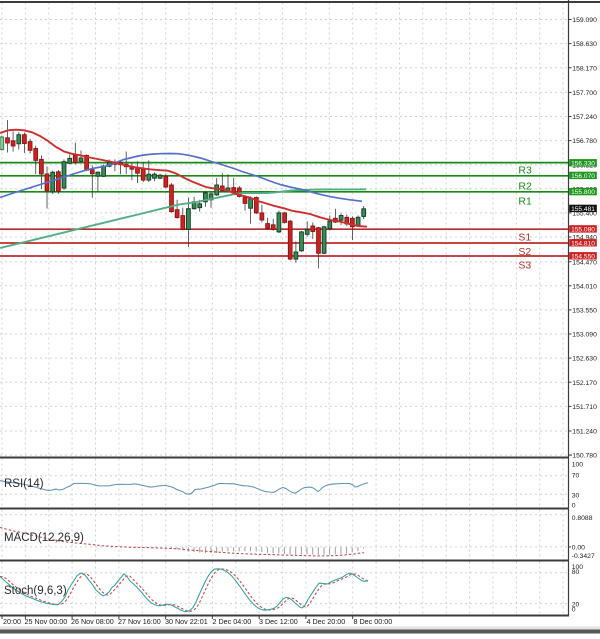 This screenshot has height=639, width=600. Describe the element at coordinates (584, 117) in the screenshot. I see `svg-text: 157.240` at that location.